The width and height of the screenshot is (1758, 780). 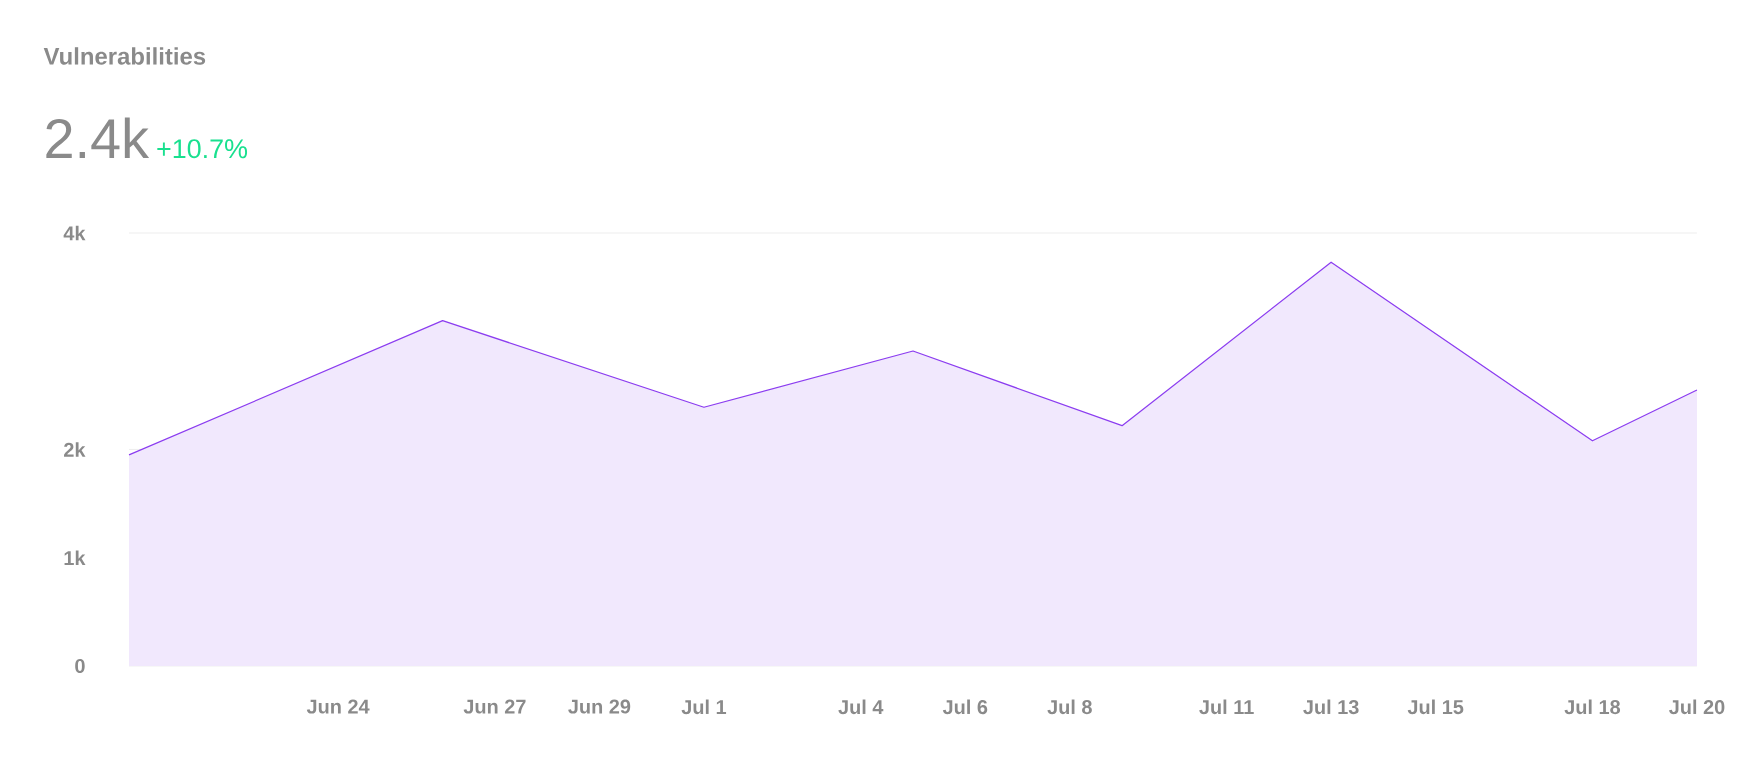 What do you see at coordinates (1697, 707) in the screenshot?
I see `x-tick-label: Jul 20` at bounding box center [1697, 707].